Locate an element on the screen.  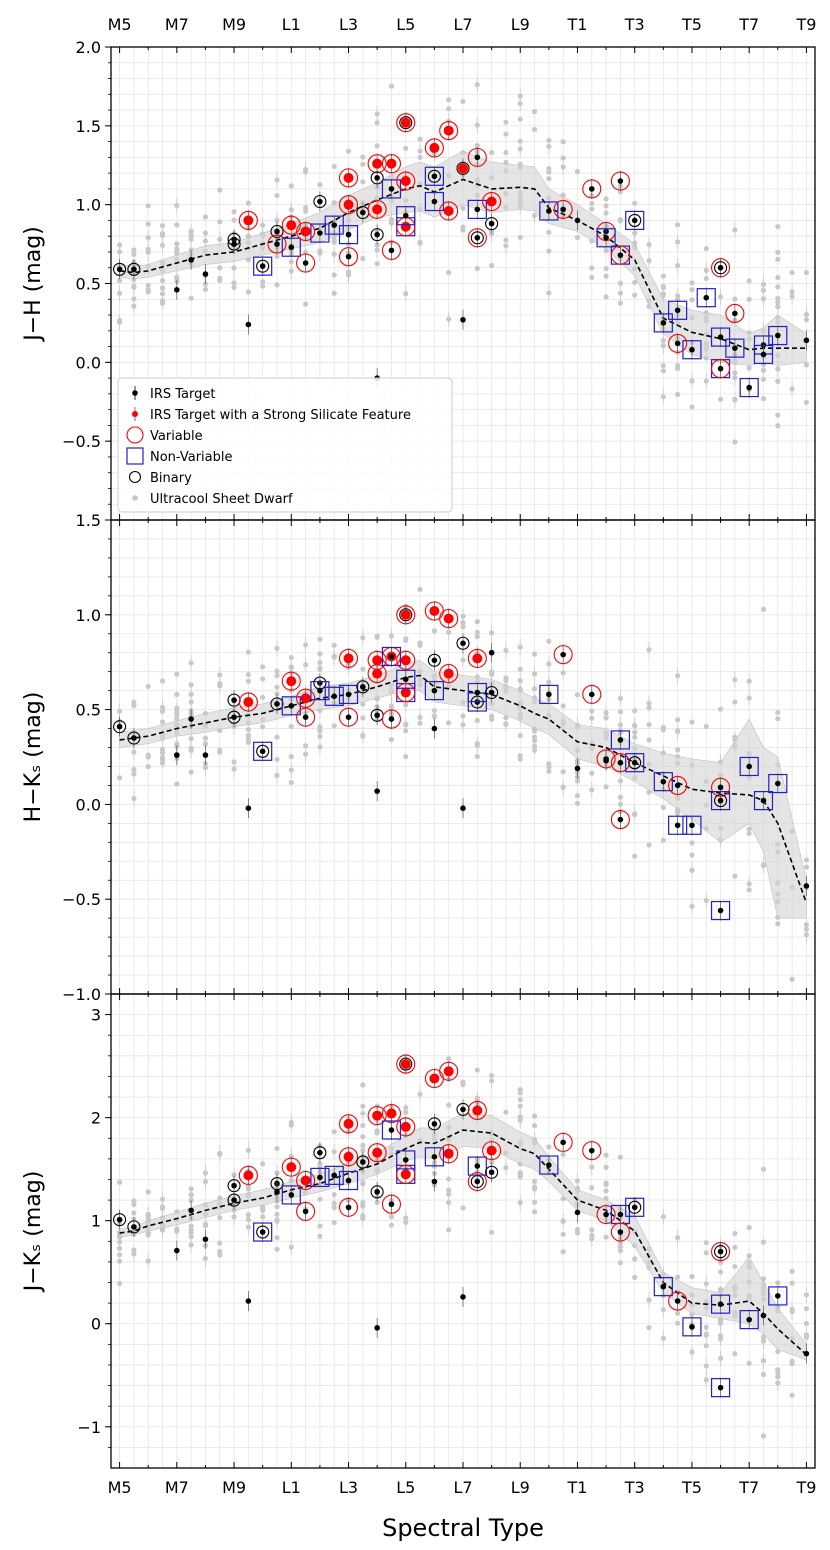
y-tick-label: 0 is located at coordinates (96, 1324).